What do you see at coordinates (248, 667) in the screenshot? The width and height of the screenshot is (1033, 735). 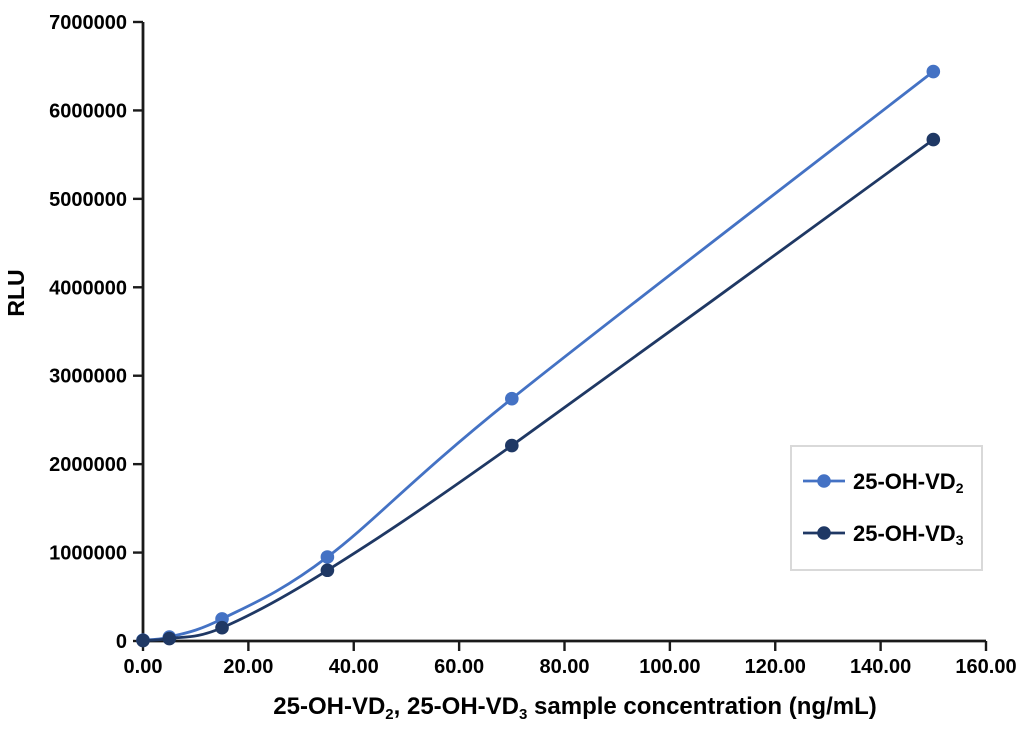 I see `x-tick-label: 20.00` at bounding box center [248, 667].